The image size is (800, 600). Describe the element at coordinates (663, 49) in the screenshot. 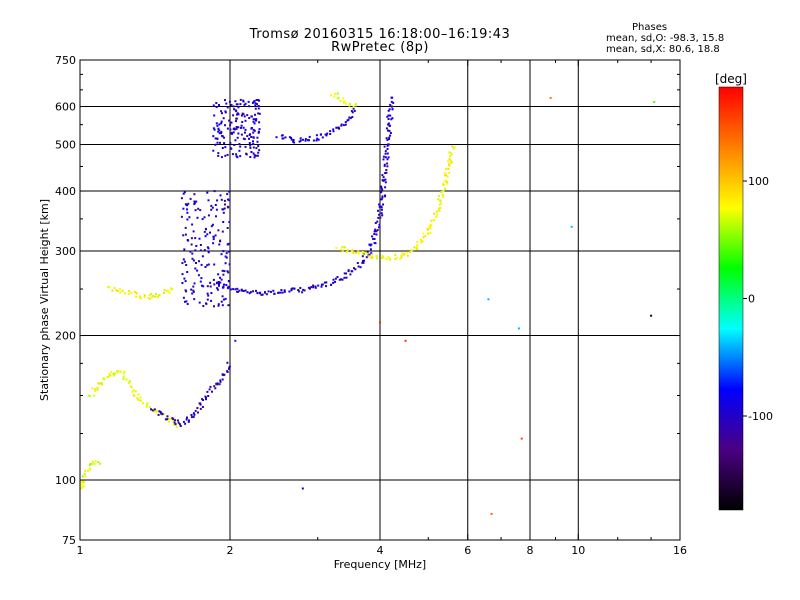

I see `phases-x-mode-stats: mean, sd,X: 80.6, 18.8` at that location.